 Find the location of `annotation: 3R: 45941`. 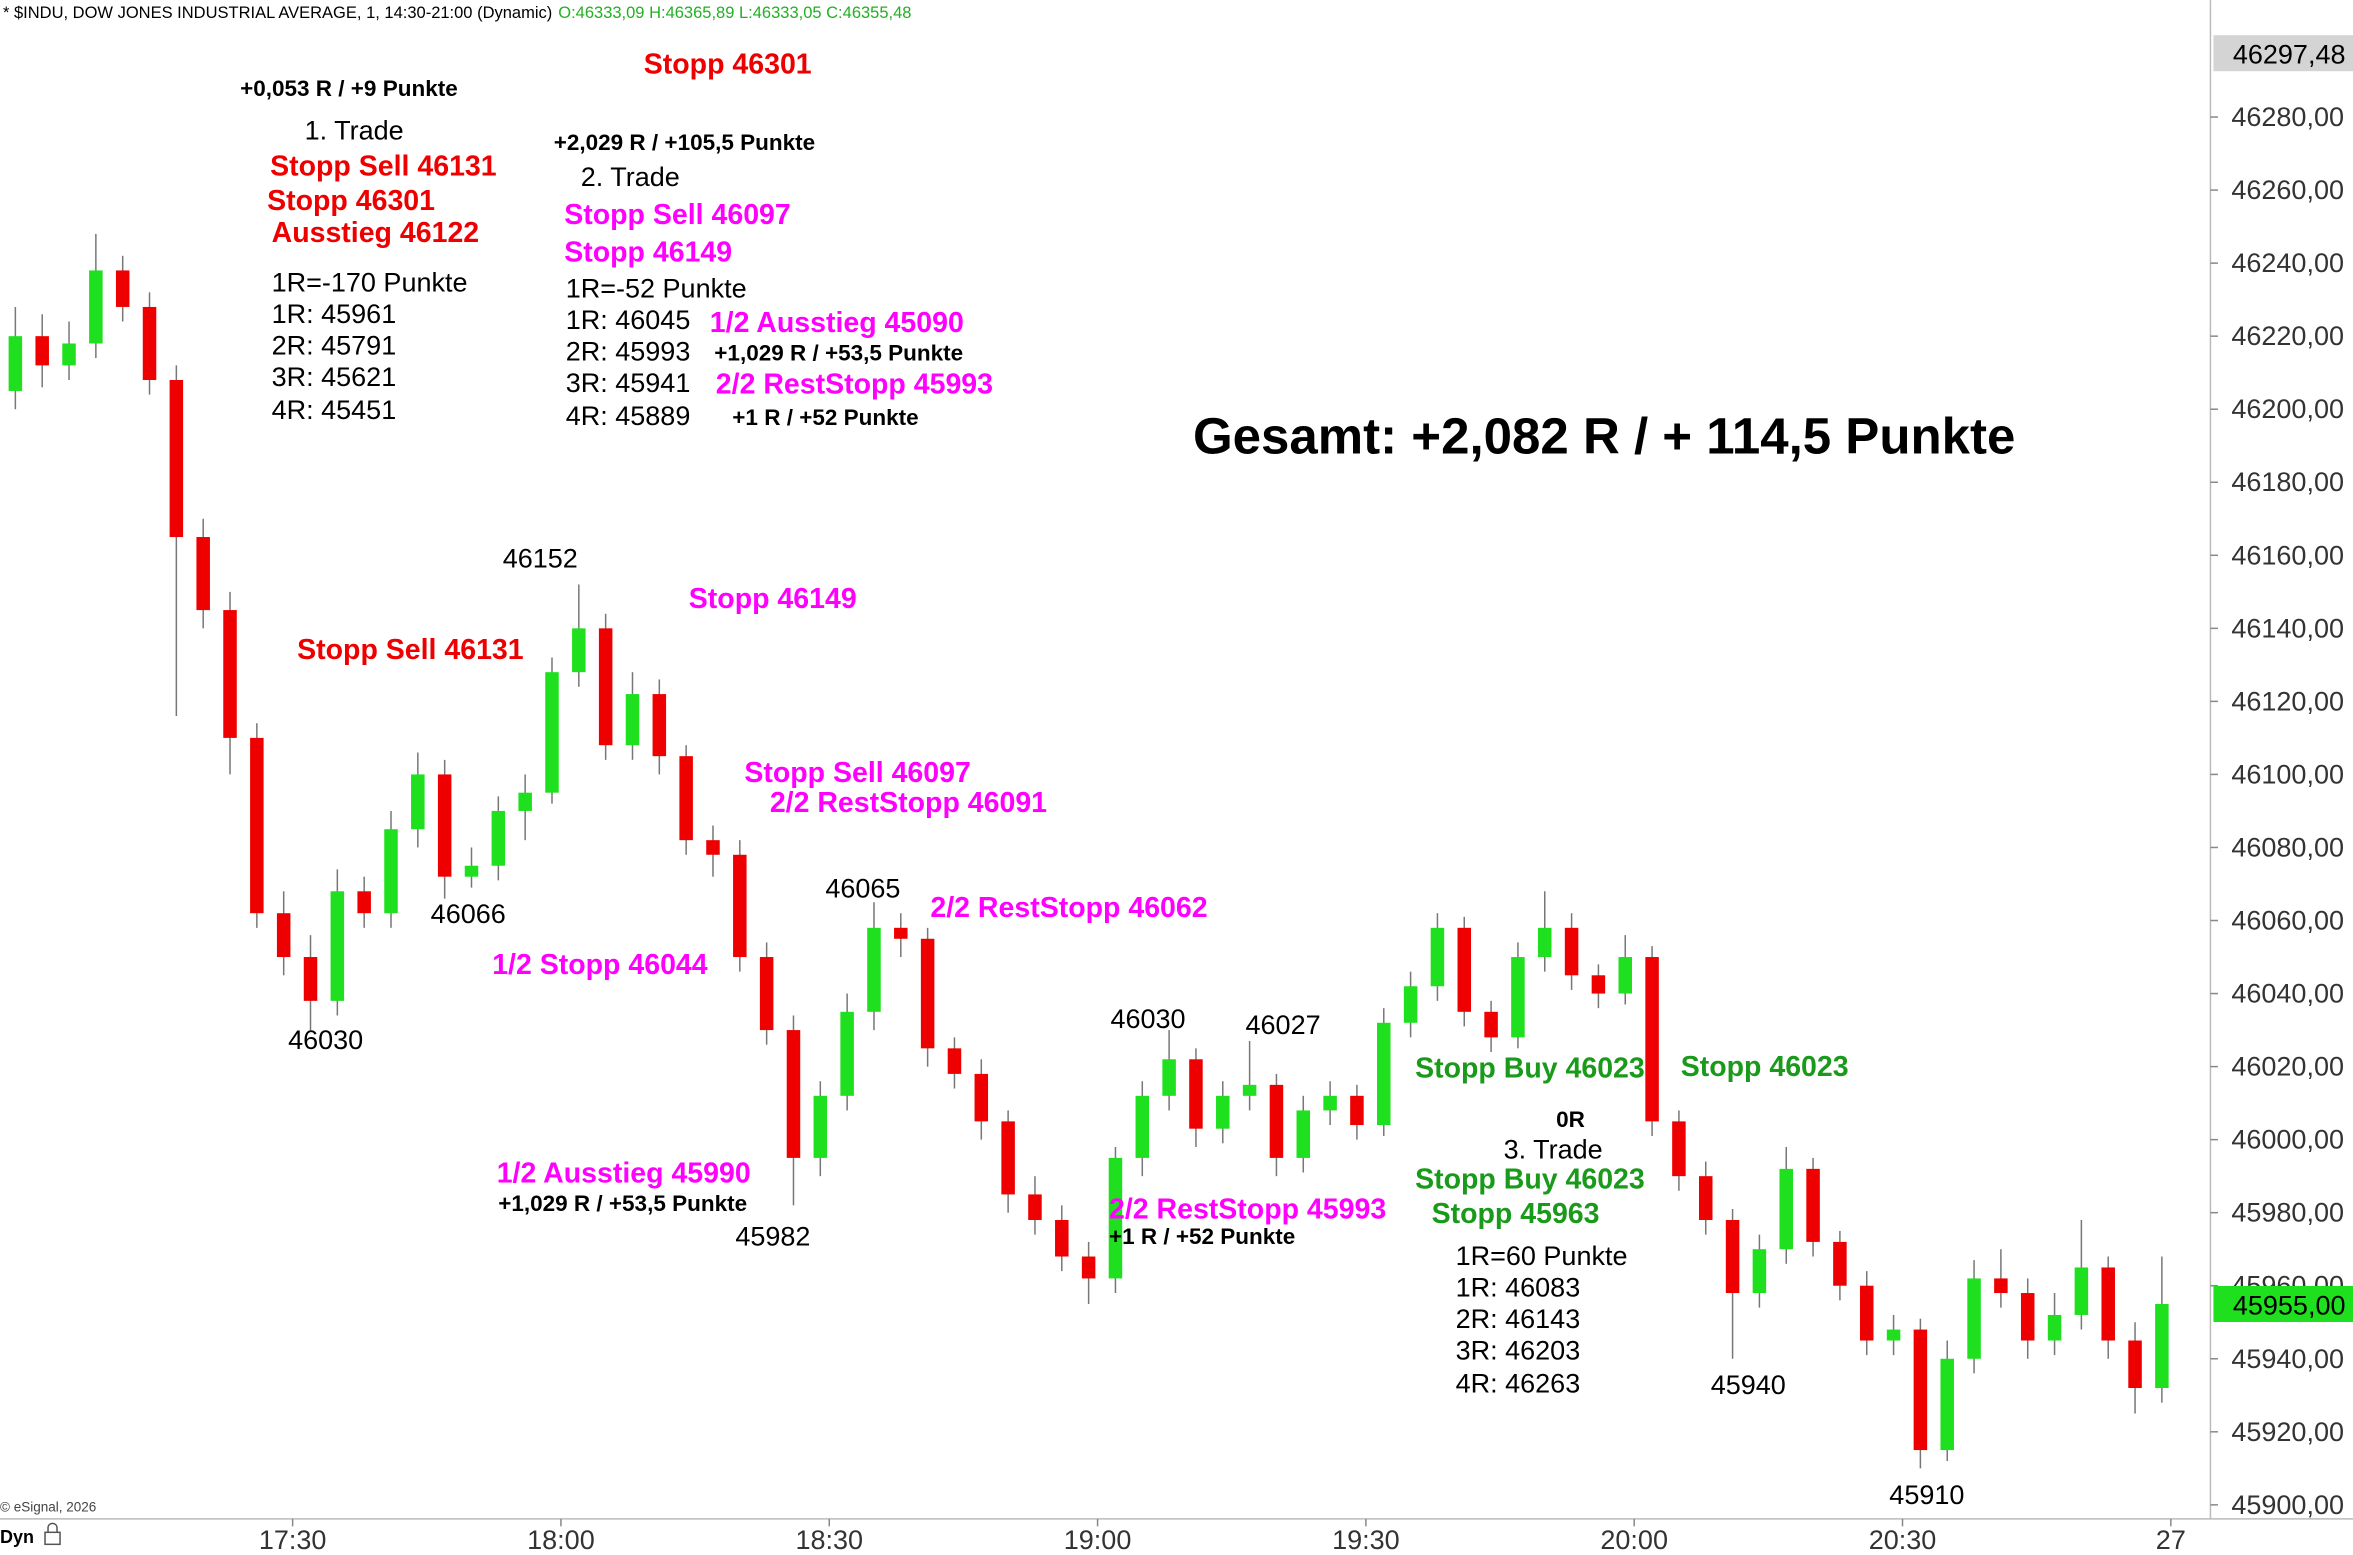

annotation: 3R: 45941 is located at coordinates (628, 383).